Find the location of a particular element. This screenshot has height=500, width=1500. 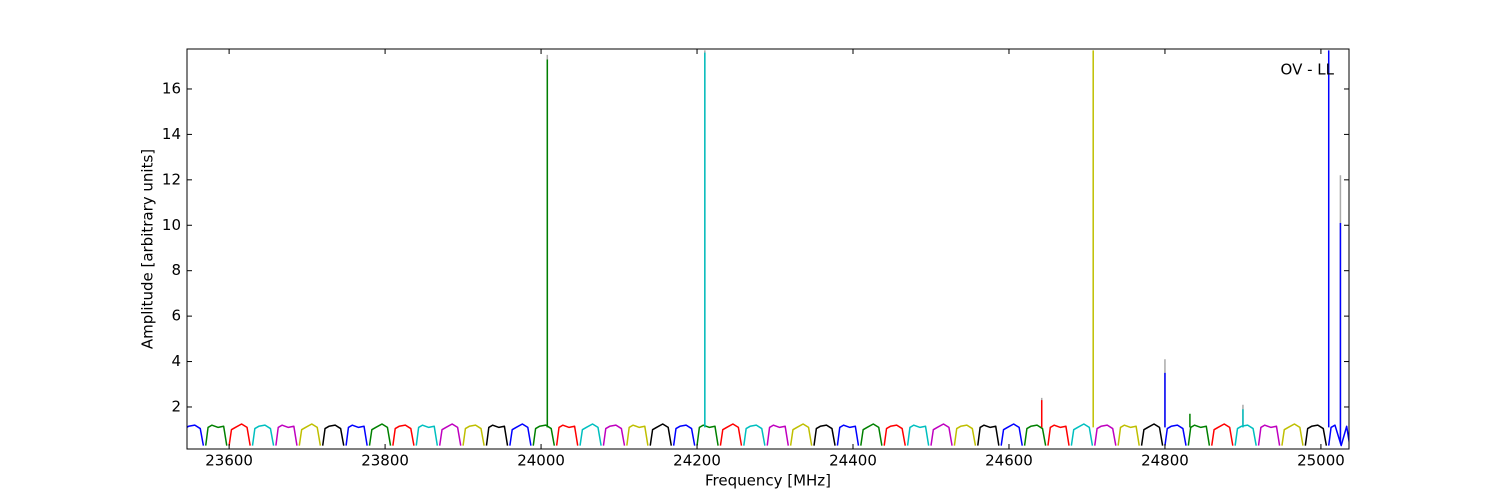

y-tick-label: 12 is located at coordinates (171, 179).